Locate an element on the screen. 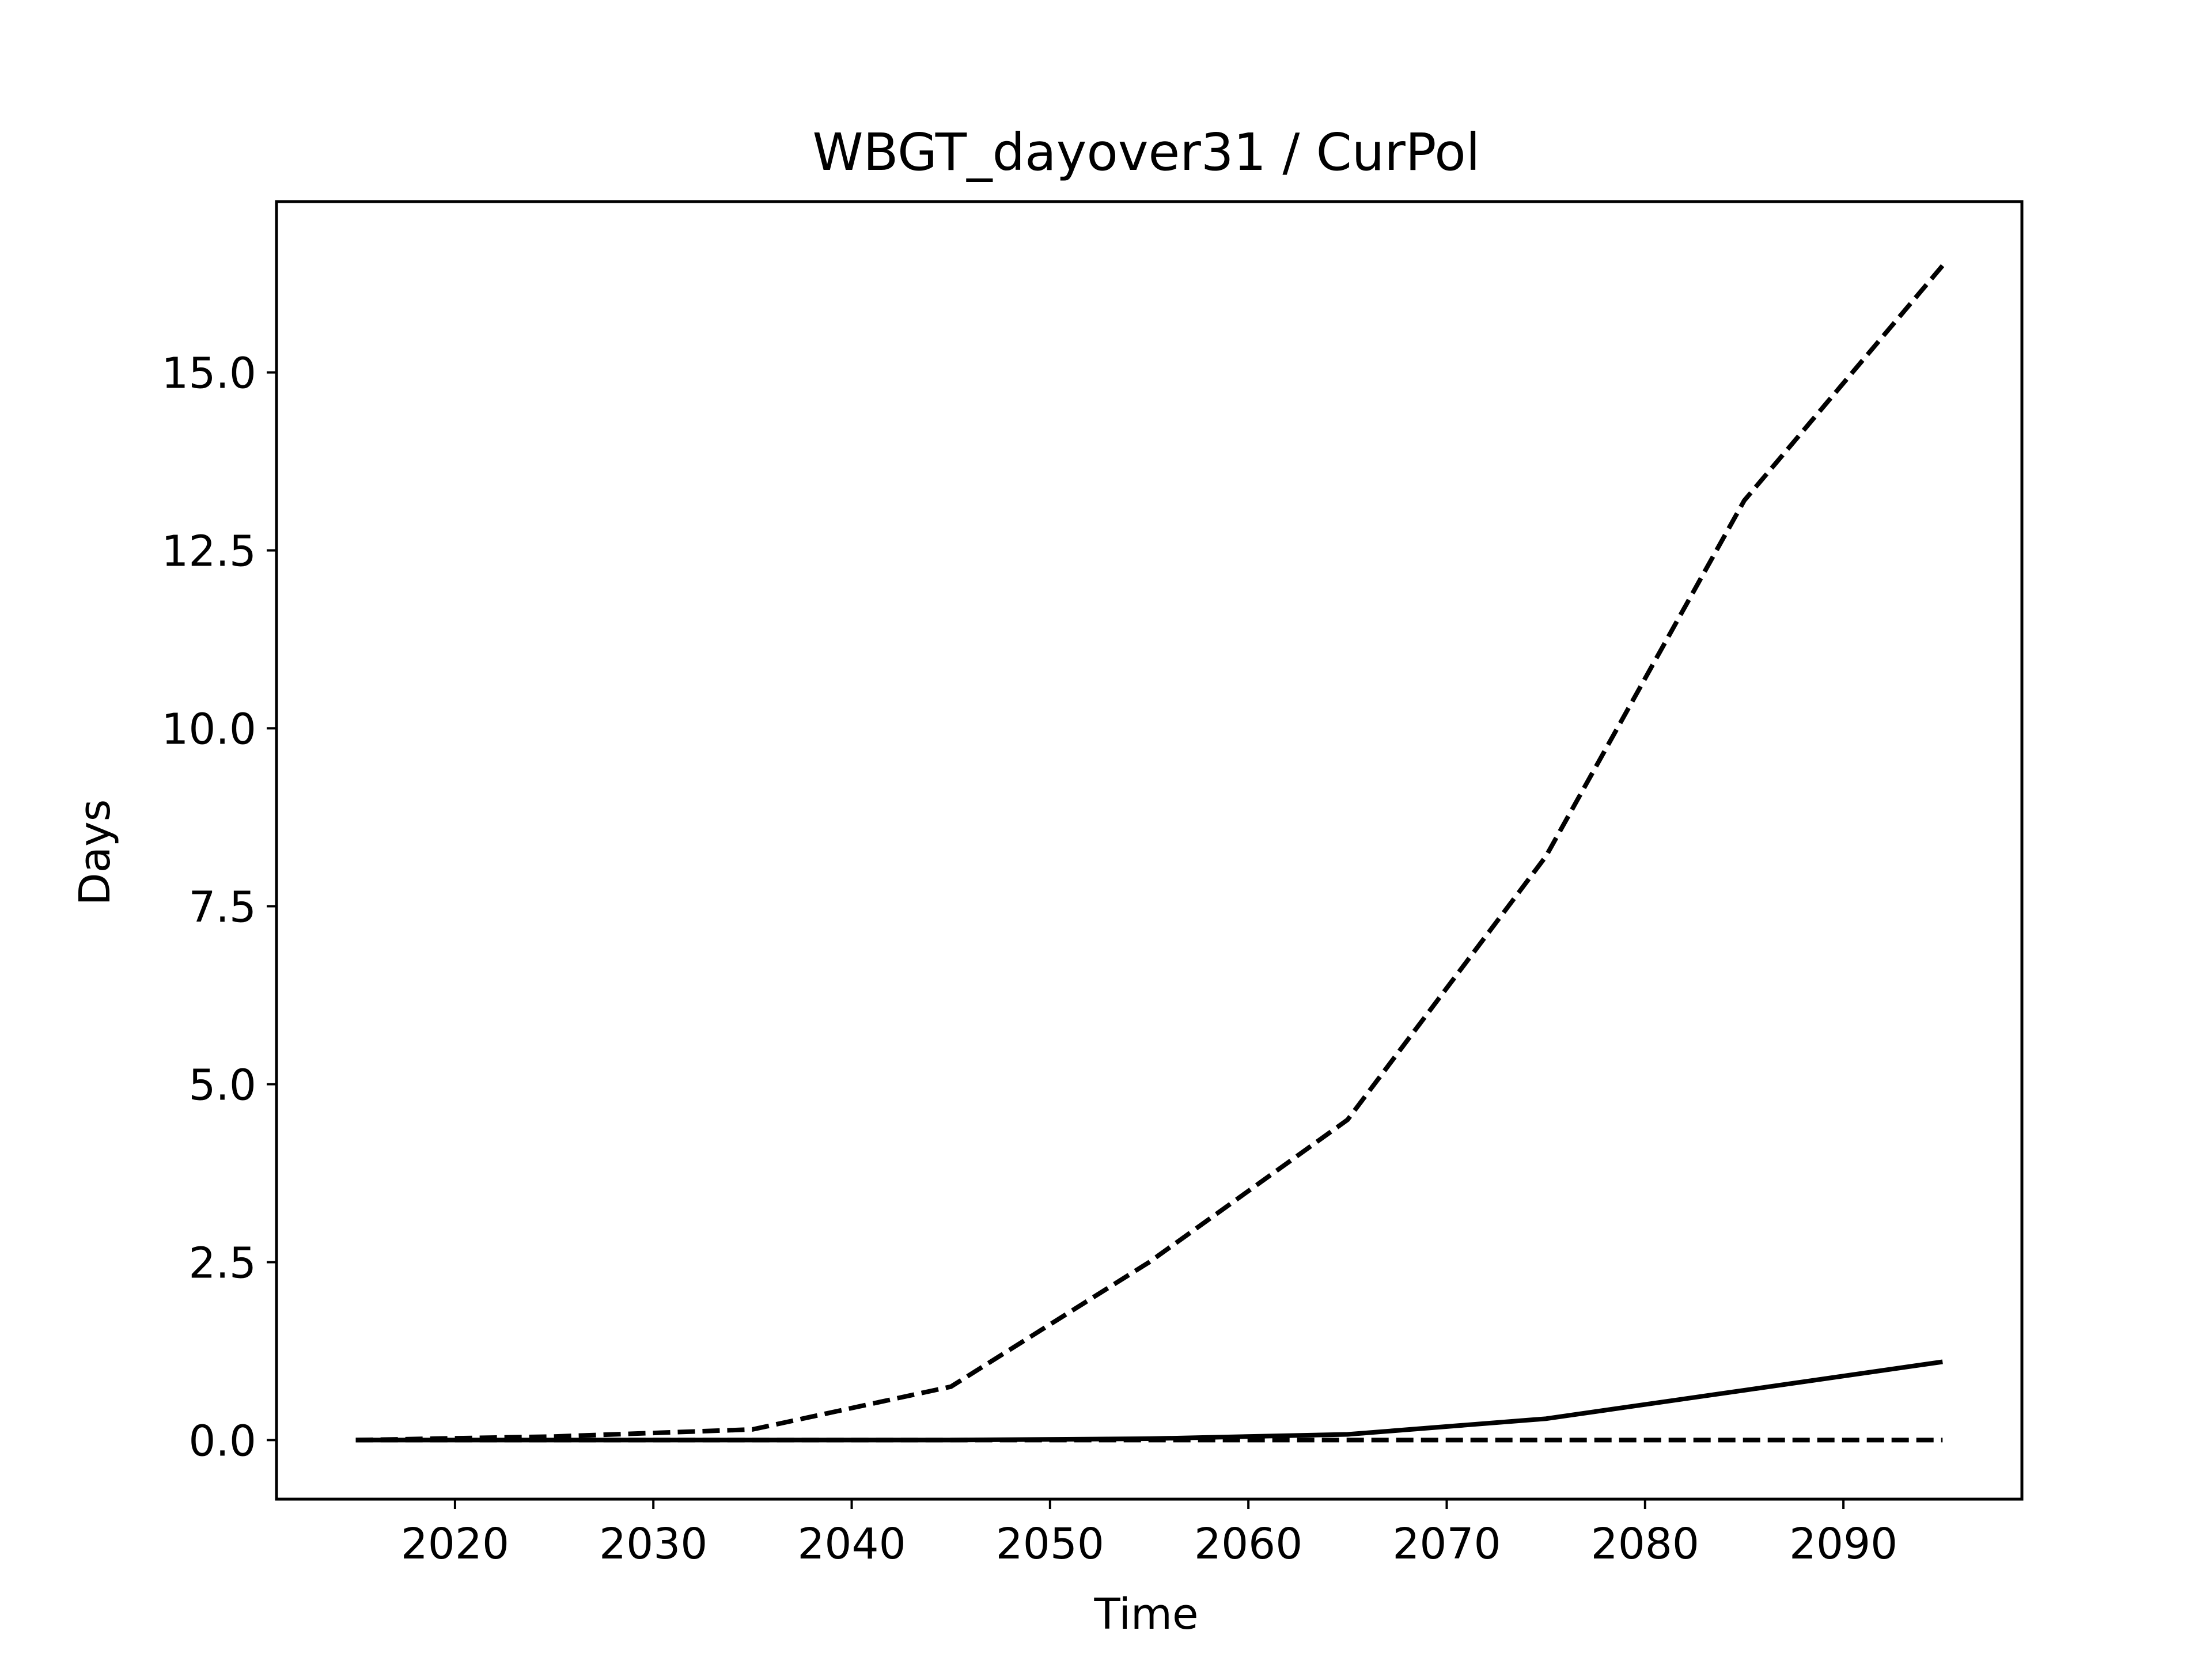 The height and width of the screenshot is (1661, 2212). x-tick-label: 2080 is located at coordinates (1645, 1544).